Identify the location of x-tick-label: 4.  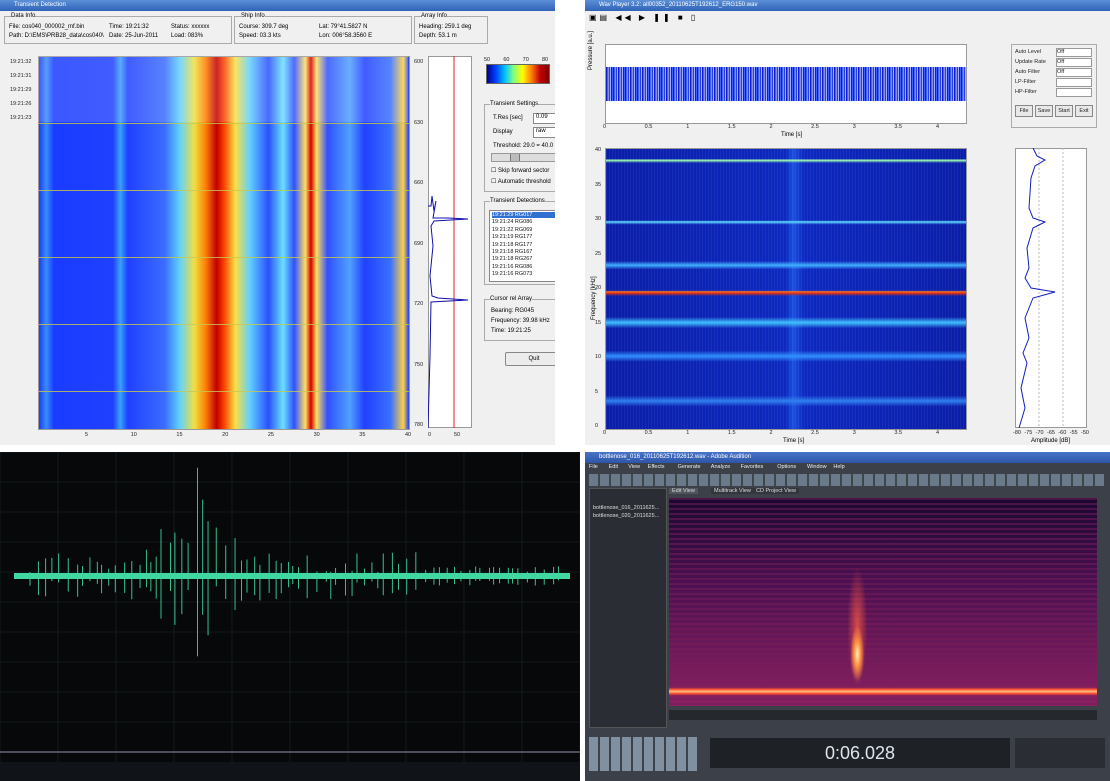
(938, 127).